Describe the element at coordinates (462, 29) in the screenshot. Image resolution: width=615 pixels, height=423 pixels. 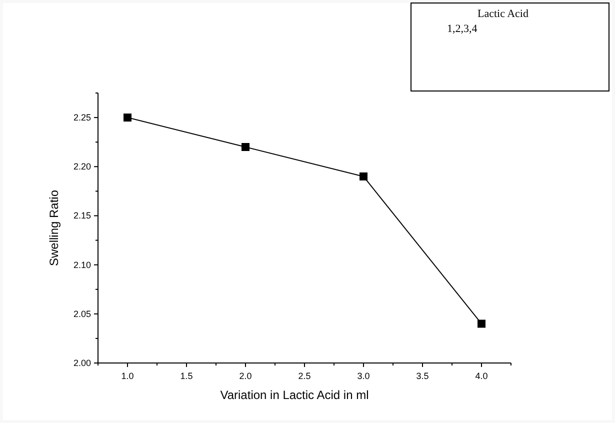
I see `text: 1,2,3,4` at that location.